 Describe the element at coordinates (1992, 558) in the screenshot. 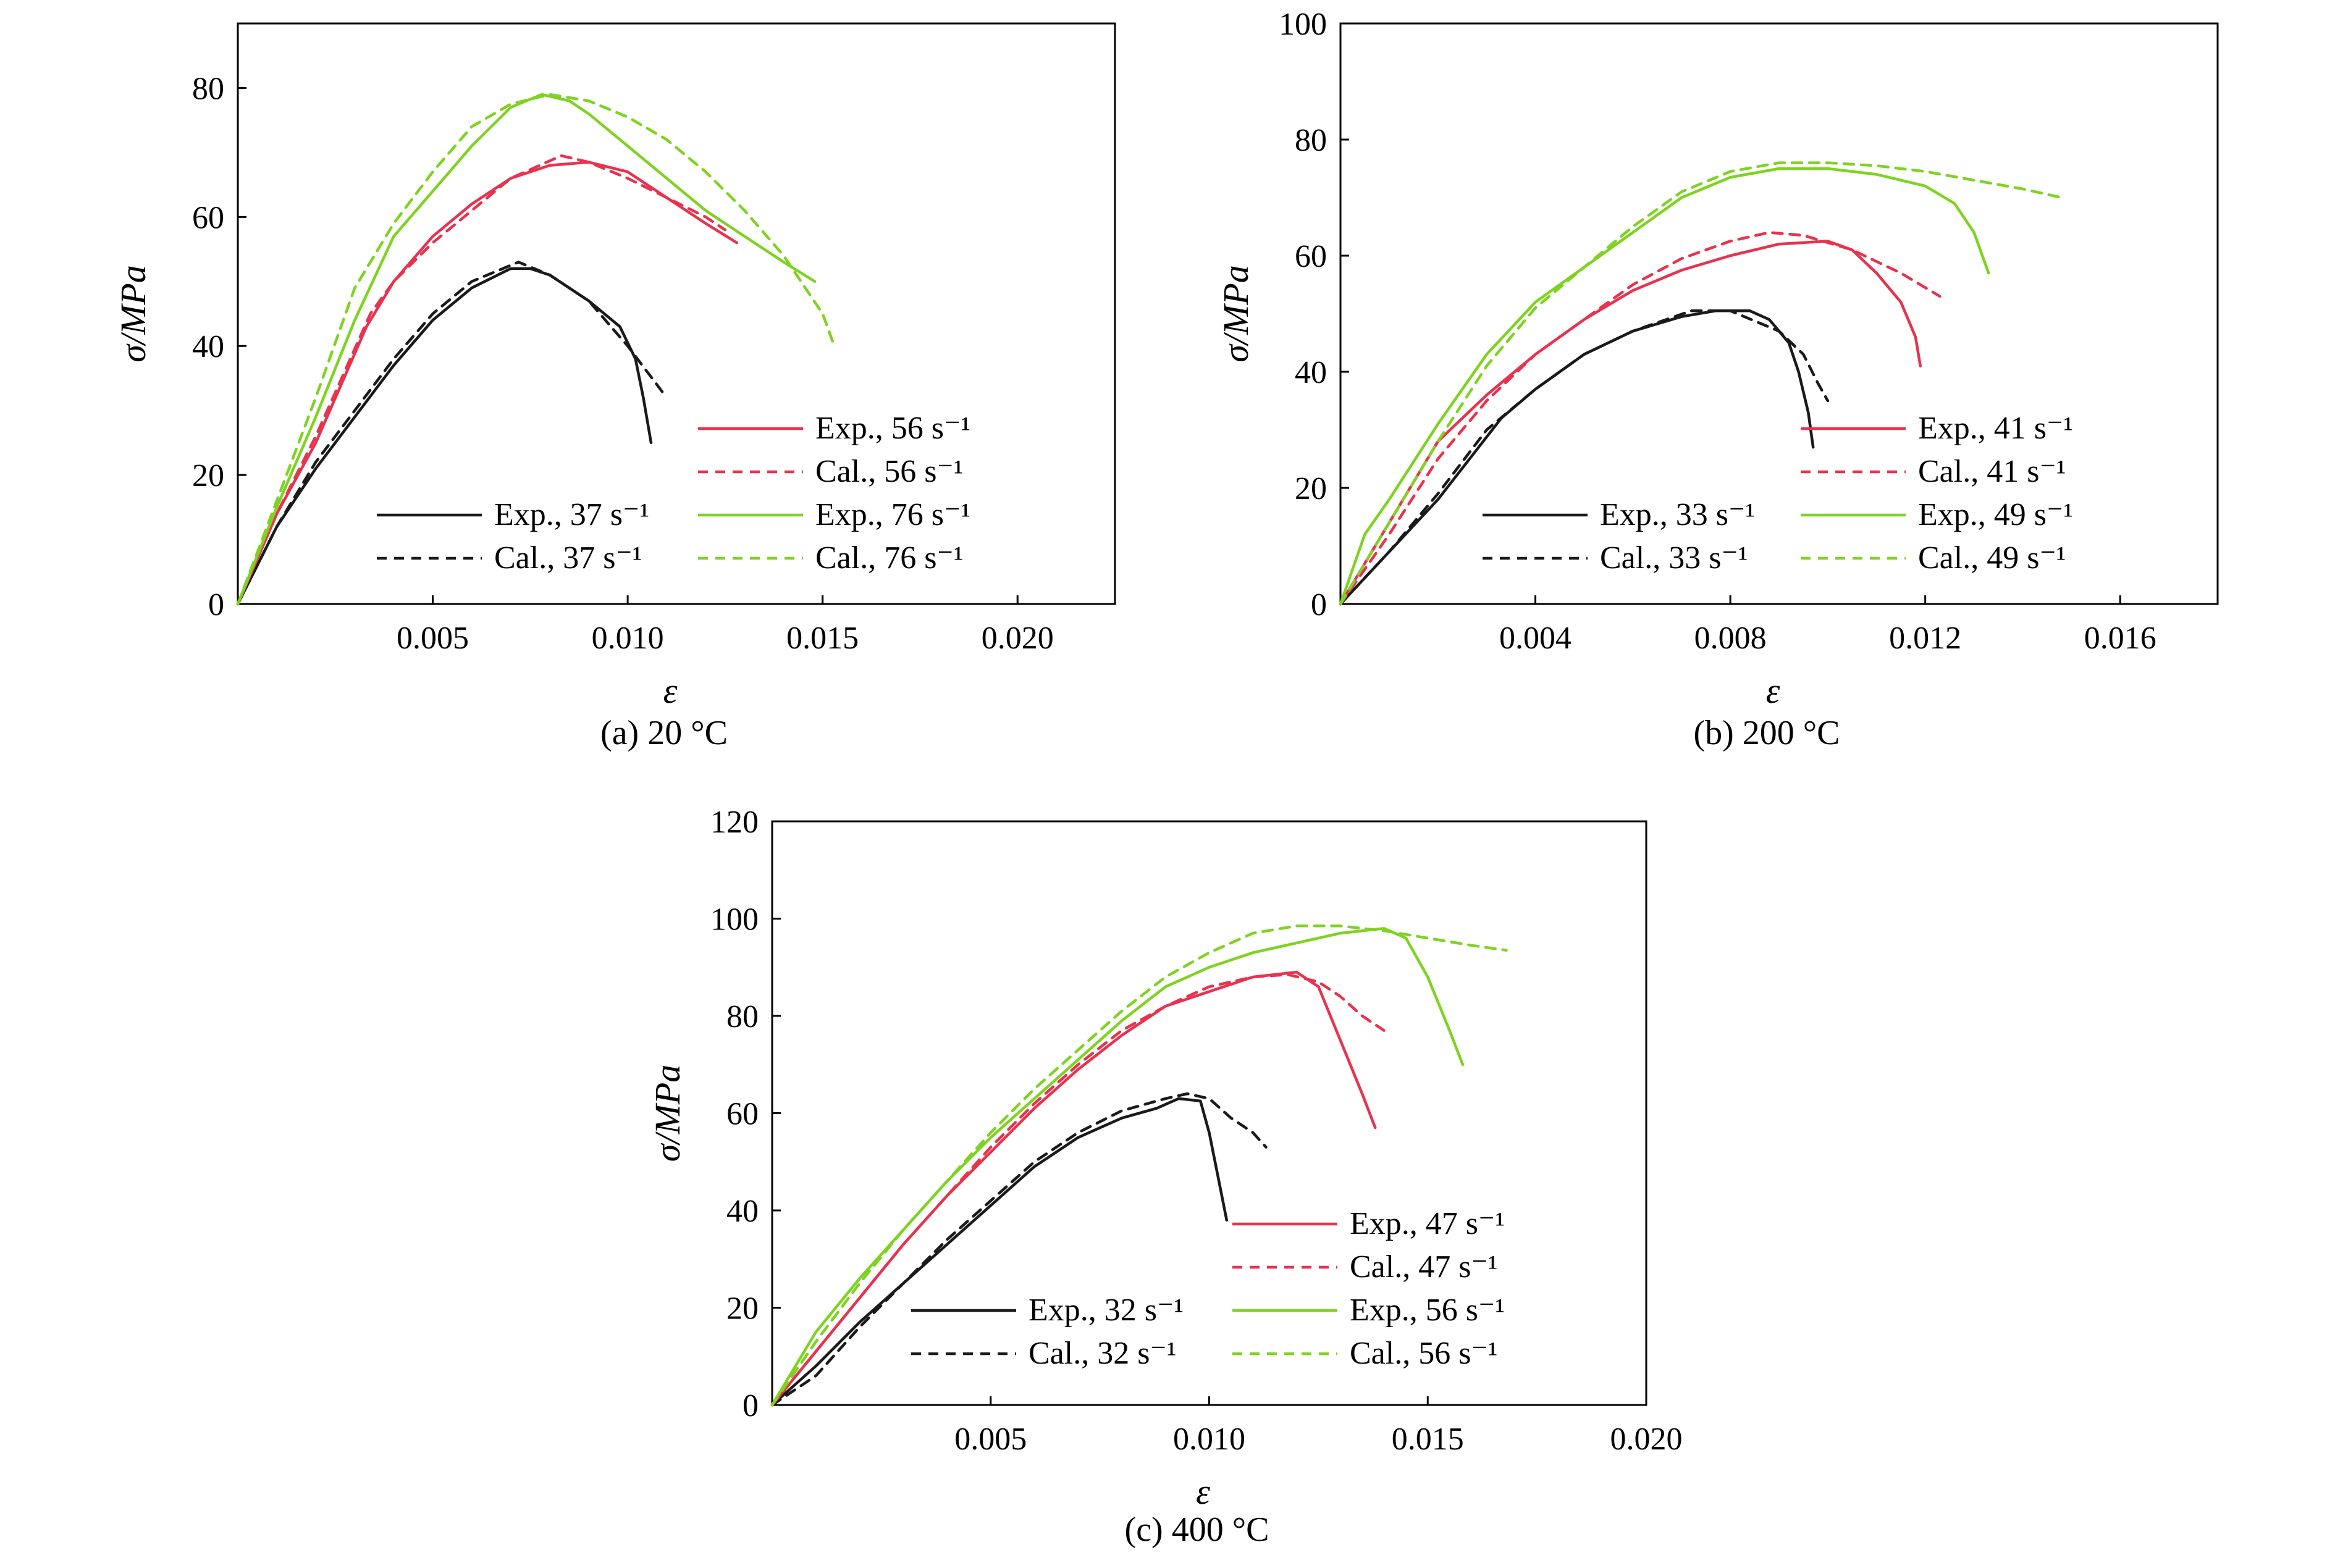

I see `legend-label: Cal., 49 s⁻¹` at that location.